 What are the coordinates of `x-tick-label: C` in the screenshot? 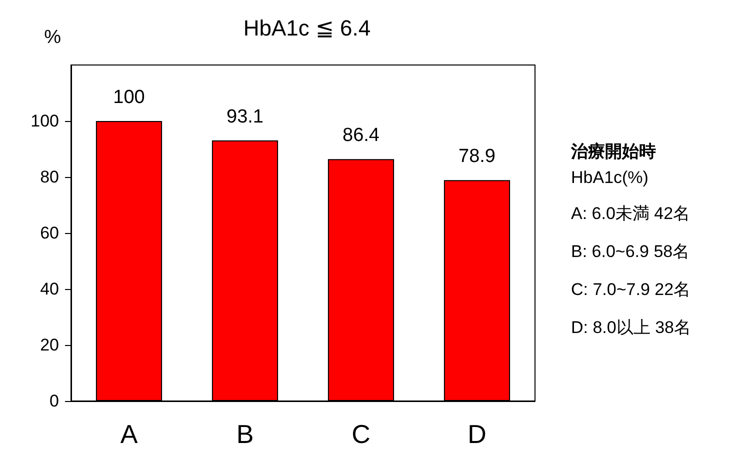 It's located at (361, 434).